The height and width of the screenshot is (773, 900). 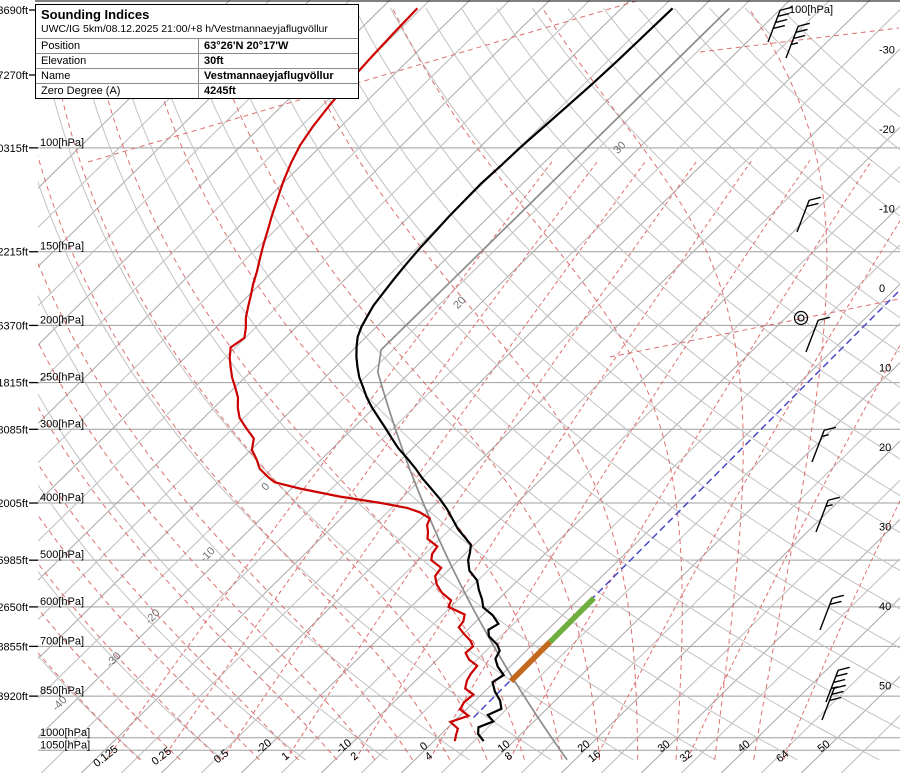 What do you see at coordinates (278, 76) in the screenshot?
I see `info-value: Vestmannaeyjaflugvöllur` at bounding box center [278, 76].